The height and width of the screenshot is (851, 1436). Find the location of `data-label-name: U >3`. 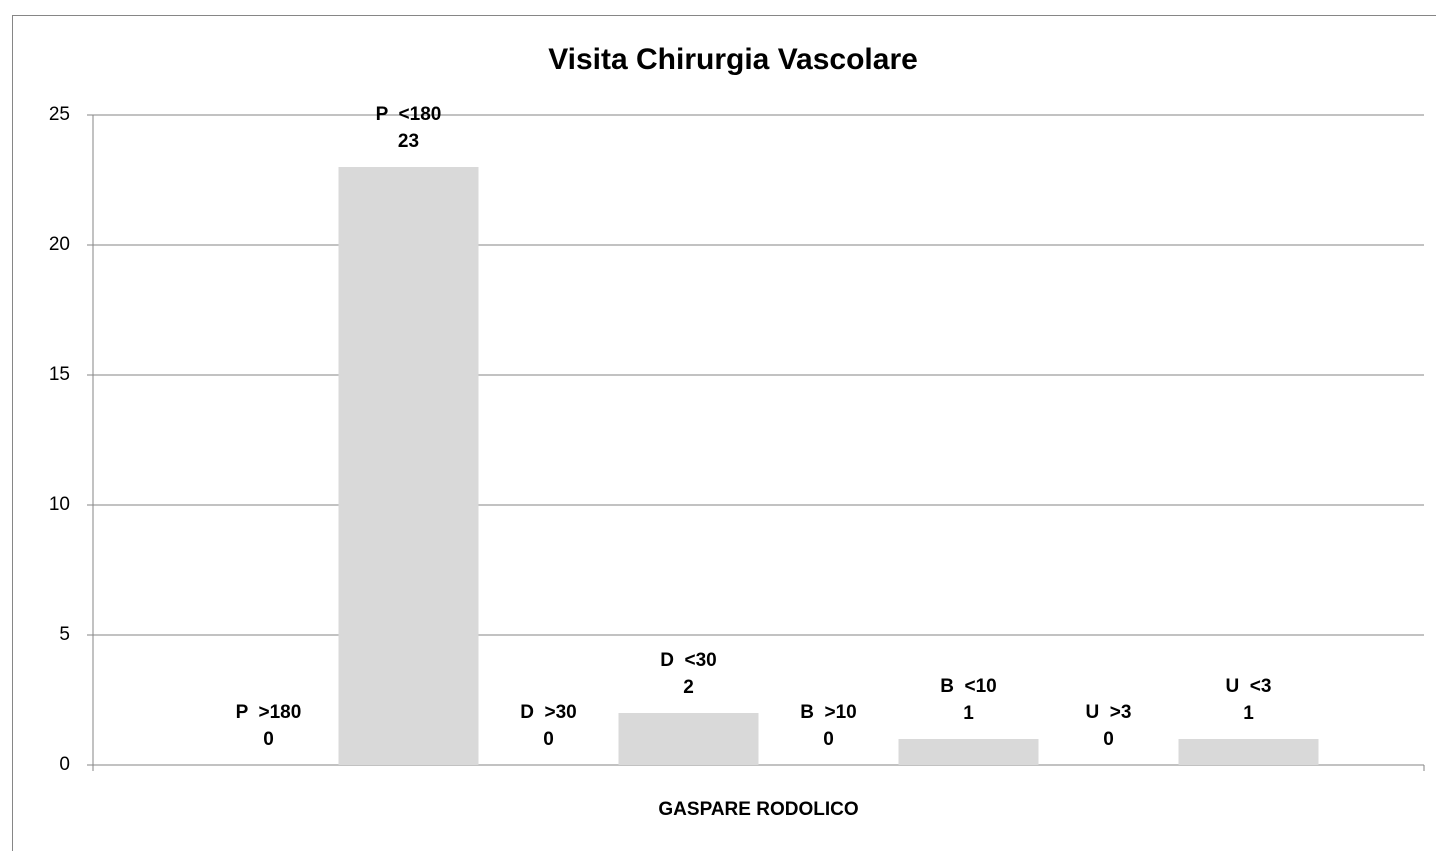

data-label-name: U >3 is located at coordinates (1109, 712).